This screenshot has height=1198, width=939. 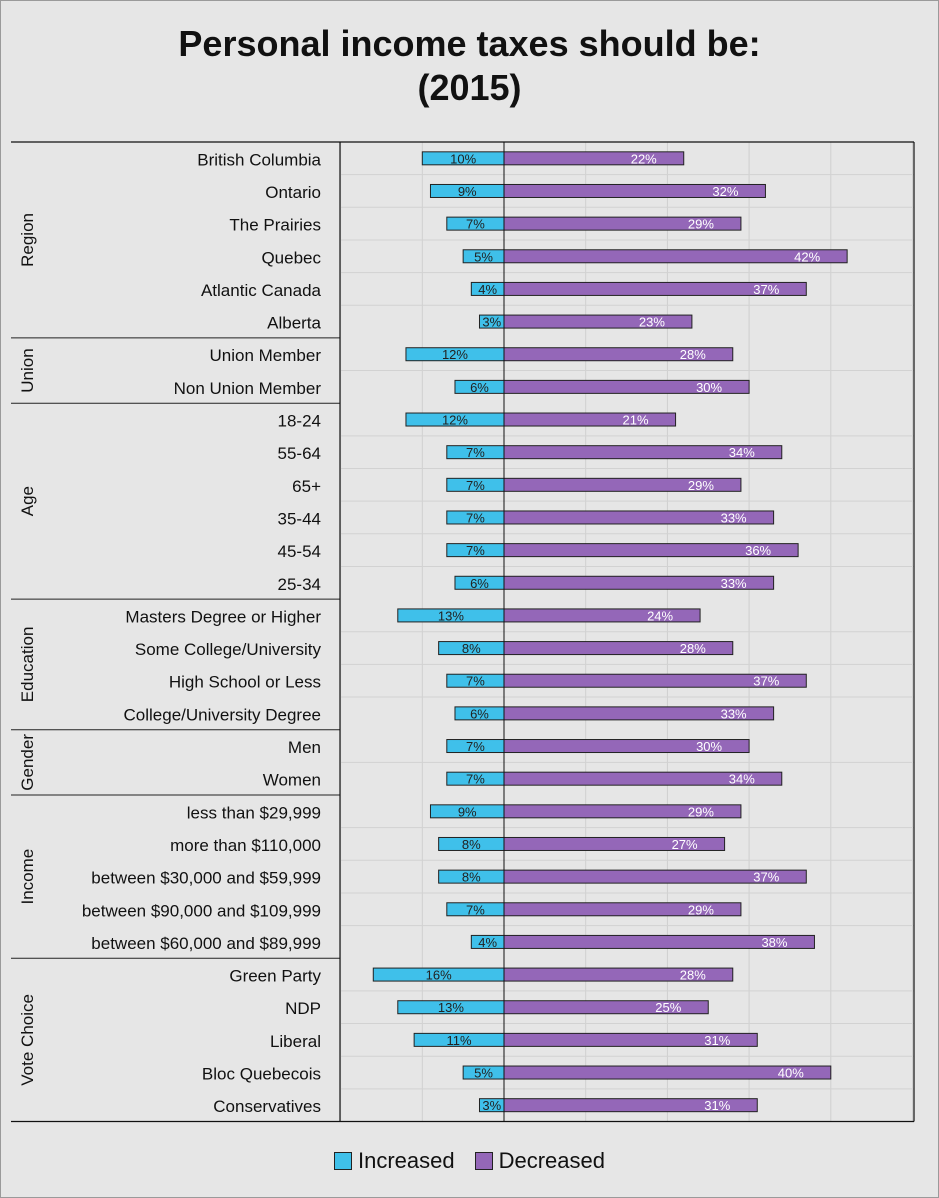 I want to click on subtitle-line: (2015), so click(x=469, y=87).